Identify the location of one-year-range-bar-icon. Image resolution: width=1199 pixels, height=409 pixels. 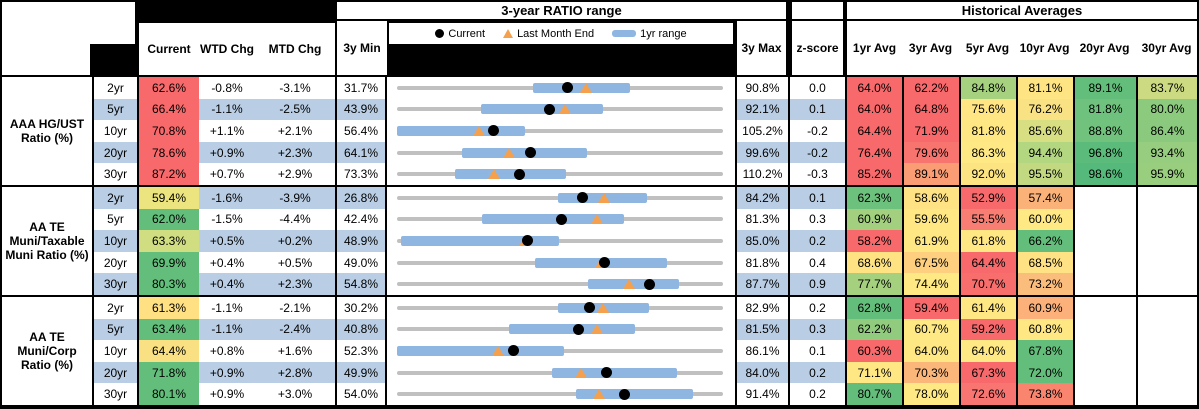
(624, 33).